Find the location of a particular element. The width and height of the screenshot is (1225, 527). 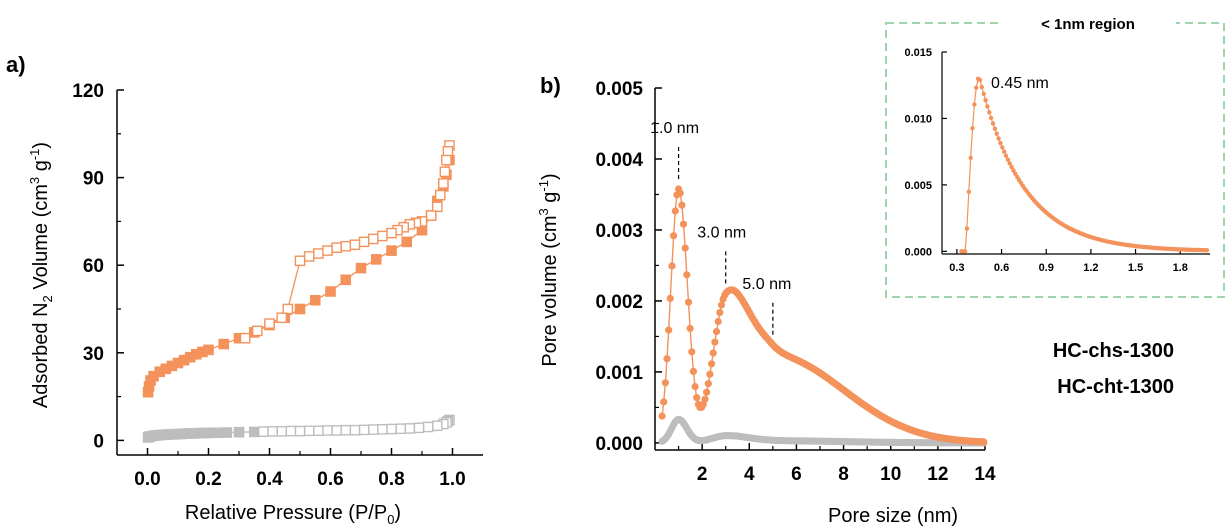

panel-b-y-tick-label: 0.002 is located at coordinates (619, 302).